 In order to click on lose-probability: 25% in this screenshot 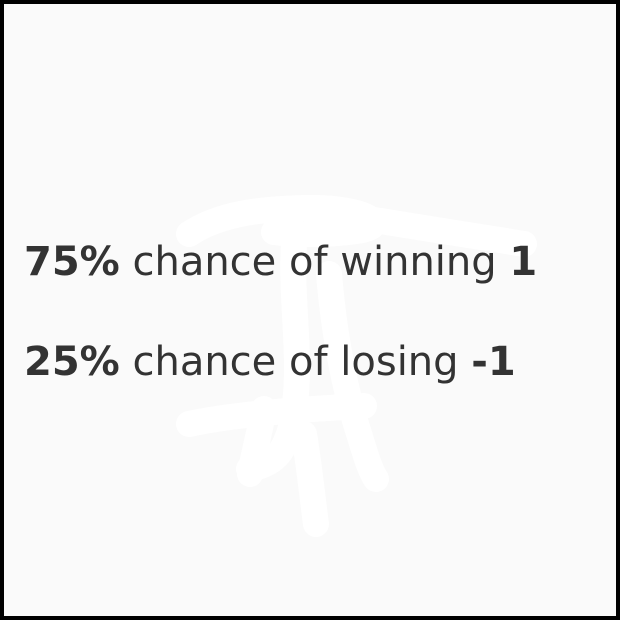, I will do `click(72, 362)`.